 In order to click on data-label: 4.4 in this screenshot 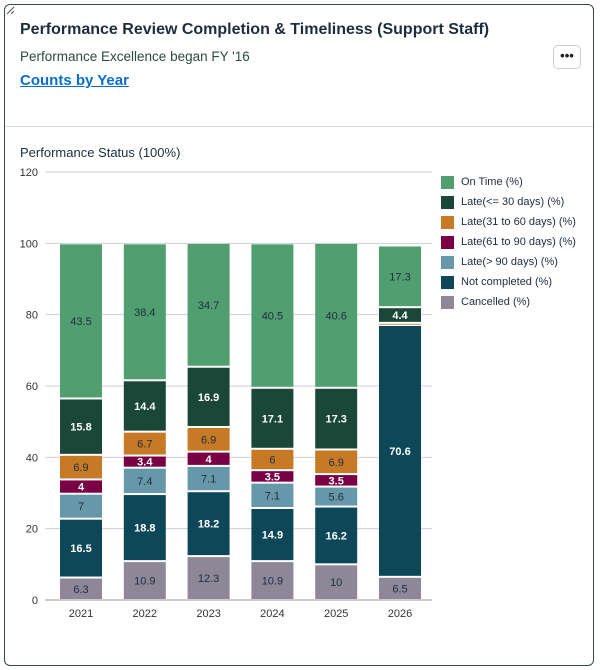, I will do `click(400, 316)`.